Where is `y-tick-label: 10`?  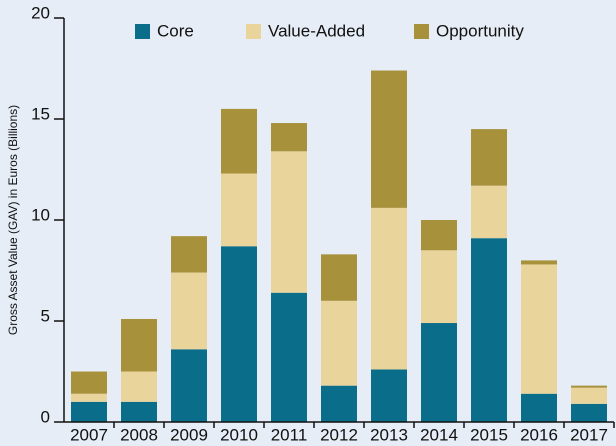
y-tick-label: 10 is located at coordinates (40, 214).